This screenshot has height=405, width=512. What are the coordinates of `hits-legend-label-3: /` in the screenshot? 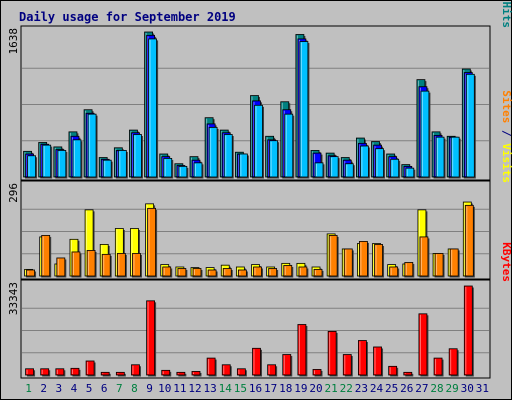 It's located at (506, 1).